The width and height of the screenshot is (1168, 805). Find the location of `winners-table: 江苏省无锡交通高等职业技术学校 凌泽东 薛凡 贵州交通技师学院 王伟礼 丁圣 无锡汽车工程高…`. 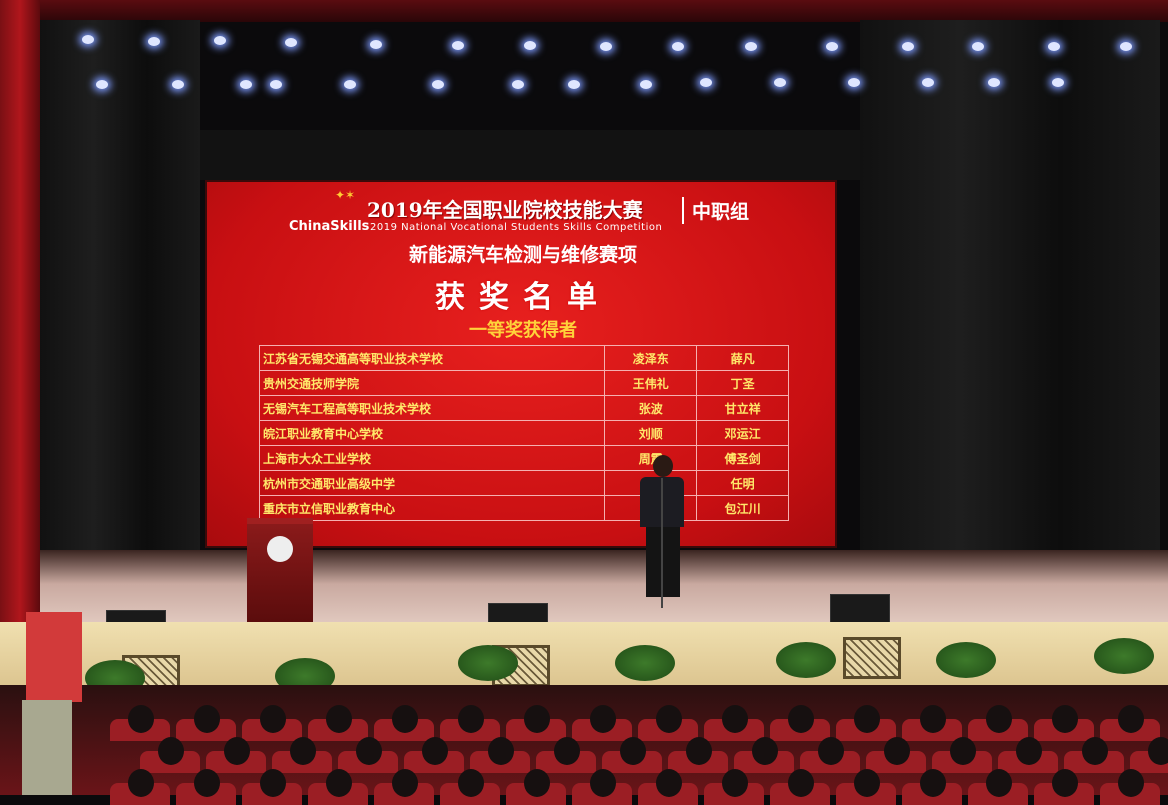

winners-table: 江苏省无锡交通高等职业技术学校 凌泽东 薛凡 贵州交通技师学院 王伟礼 丁圣 无锡汽车工程高… is located at coordinates (523, 433).